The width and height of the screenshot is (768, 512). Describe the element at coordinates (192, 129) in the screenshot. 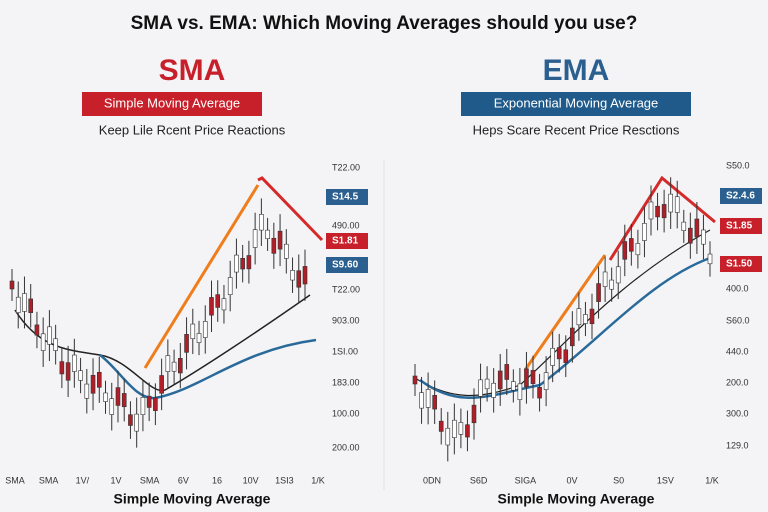

I see `description: Keep Lile Rcent Price Reactions` at that location.